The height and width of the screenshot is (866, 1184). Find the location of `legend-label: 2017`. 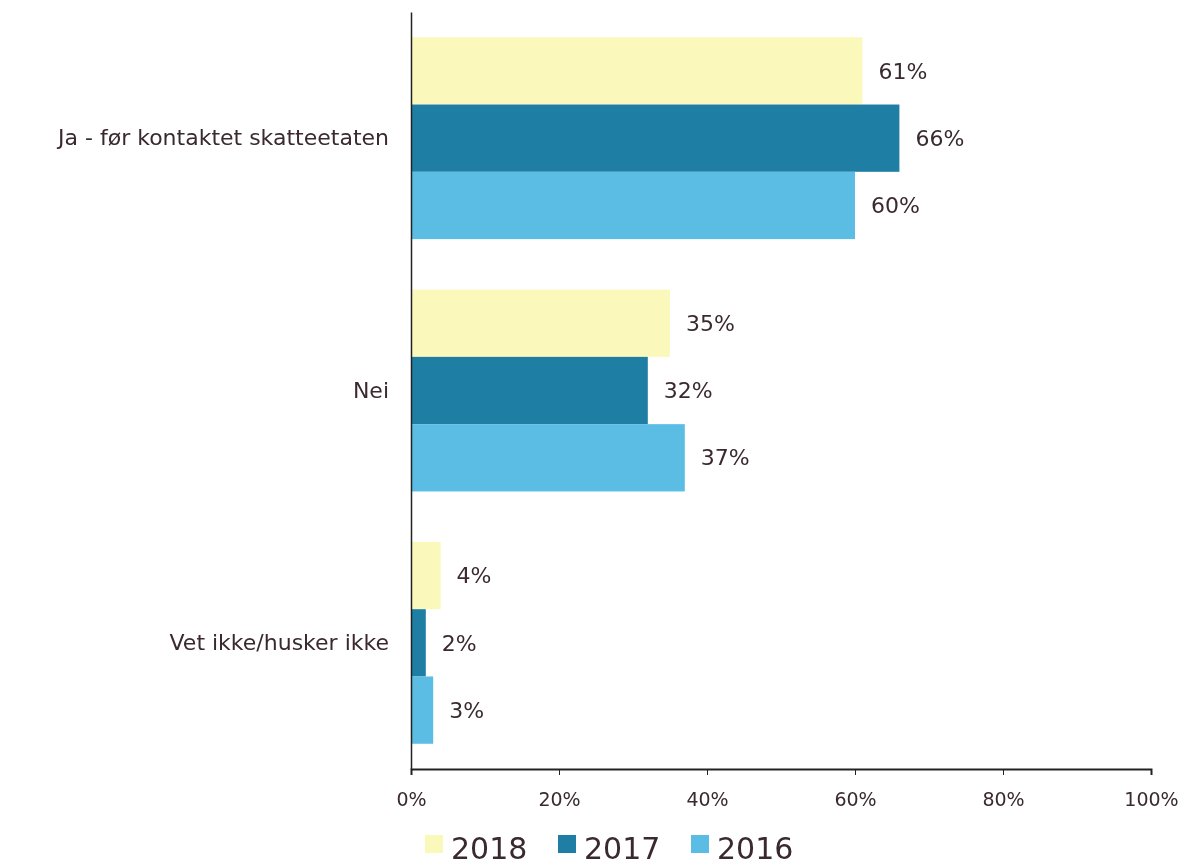

legend-label: 2017 is located at coordinates (622, 848).